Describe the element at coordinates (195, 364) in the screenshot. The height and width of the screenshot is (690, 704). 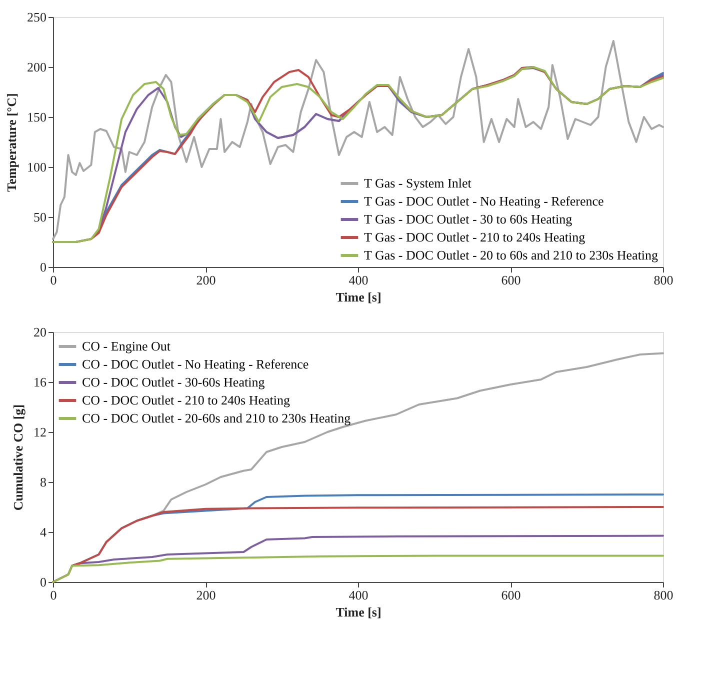
I see `legend-label: CO - DOC Outlet - No Heating - Reference` at that location.